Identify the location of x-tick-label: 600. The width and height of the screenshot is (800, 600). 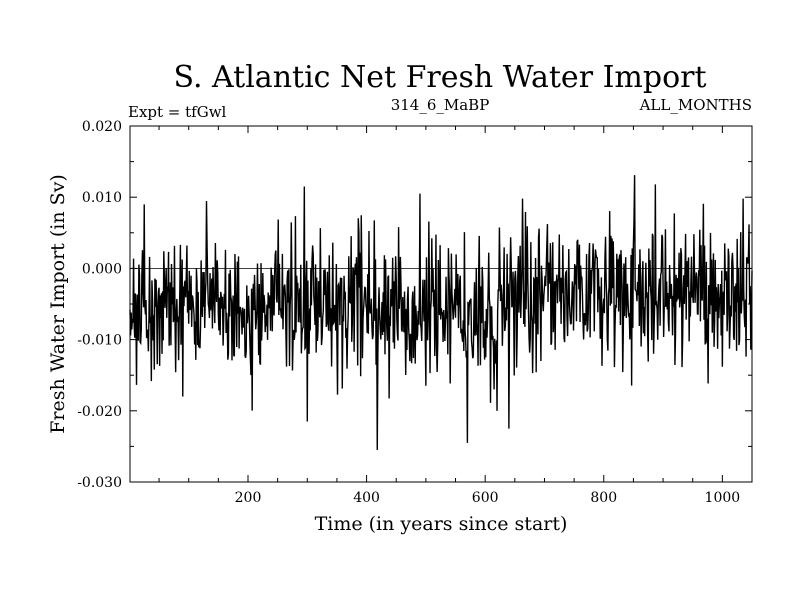
(485, 498).